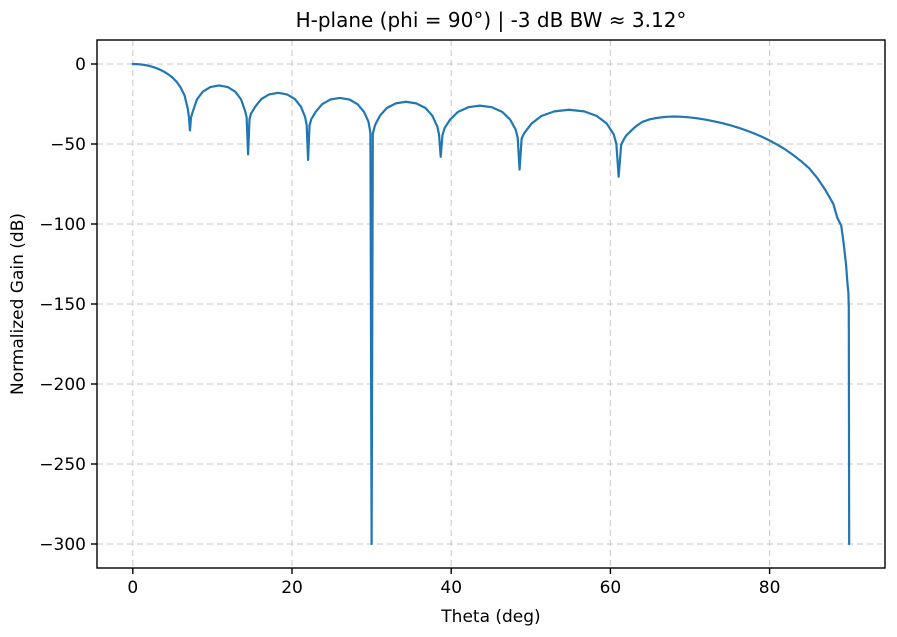  I want to click on x-axis-label: Theta (deg), so click(490, 617).